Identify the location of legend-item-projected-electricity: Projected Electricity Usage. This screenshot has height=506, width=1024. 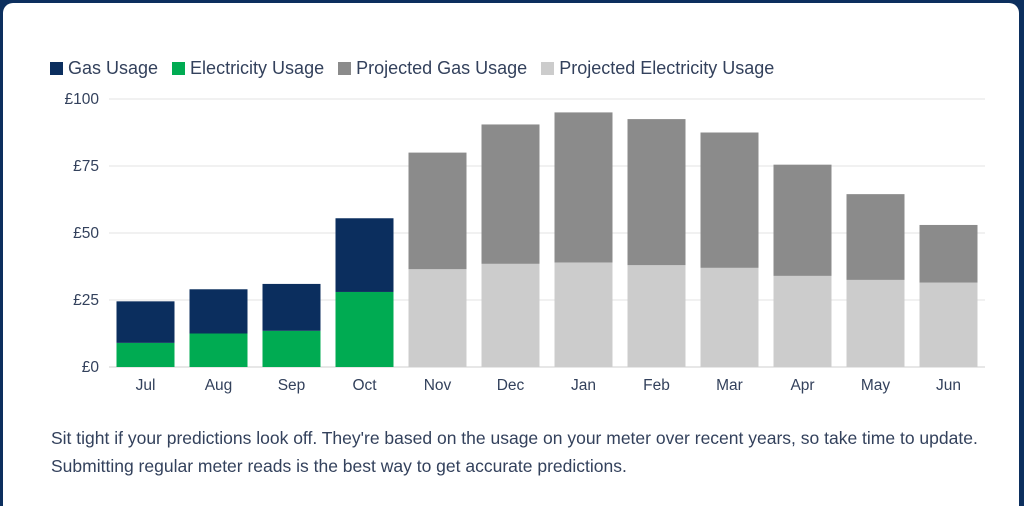
(657, 68).